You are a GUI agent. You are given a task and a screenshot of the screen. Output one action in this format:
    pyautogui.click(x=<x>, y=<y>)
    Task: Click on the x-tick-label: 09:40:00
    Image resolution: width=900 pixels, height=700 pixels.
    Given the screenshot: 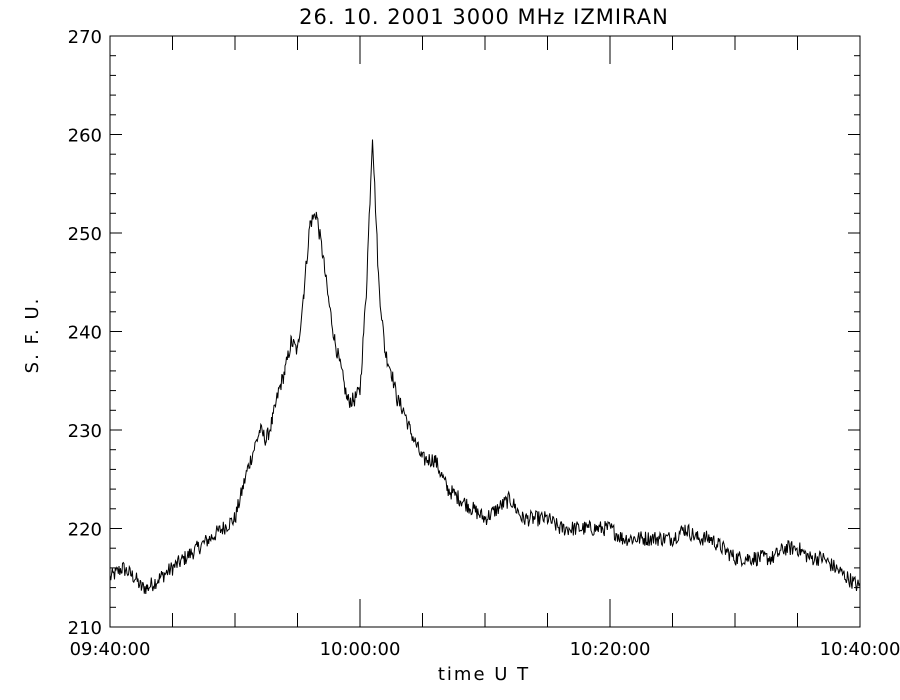 What is the action you would take?
    pyautogui.click(x=110, y=649)
    